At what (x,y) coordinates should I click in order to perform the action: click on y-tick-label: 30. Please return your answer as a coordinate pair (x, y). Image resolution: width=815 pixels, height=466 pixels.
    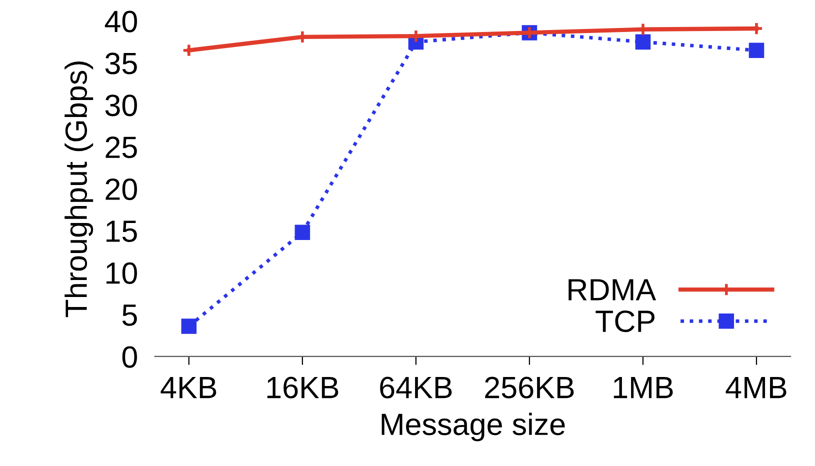
    Looking at the image, I should click on (121, 105).